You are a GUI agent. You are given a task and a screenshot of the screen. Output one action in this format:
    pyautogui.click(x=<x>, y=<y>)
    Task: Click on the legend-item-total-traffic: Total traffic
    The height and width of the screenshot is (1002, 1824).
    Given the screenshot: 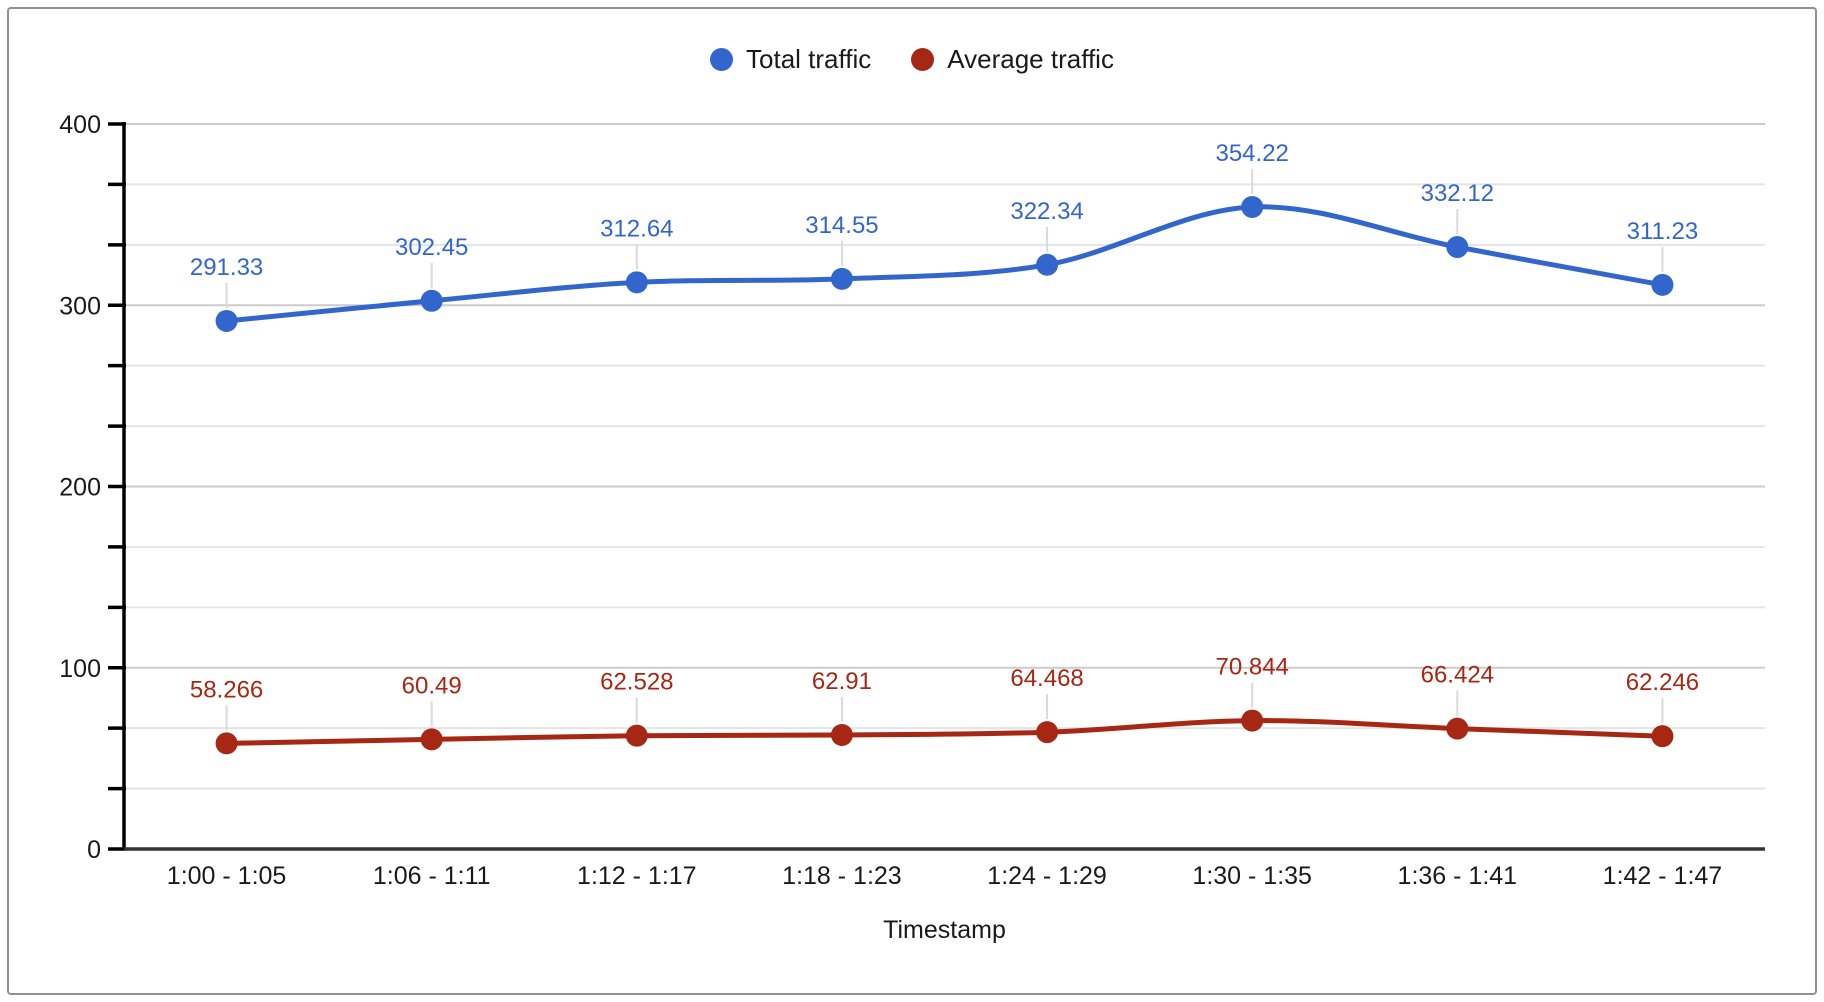 What is the action you would take?
    pyautogui.click(x=790, y=59)
    